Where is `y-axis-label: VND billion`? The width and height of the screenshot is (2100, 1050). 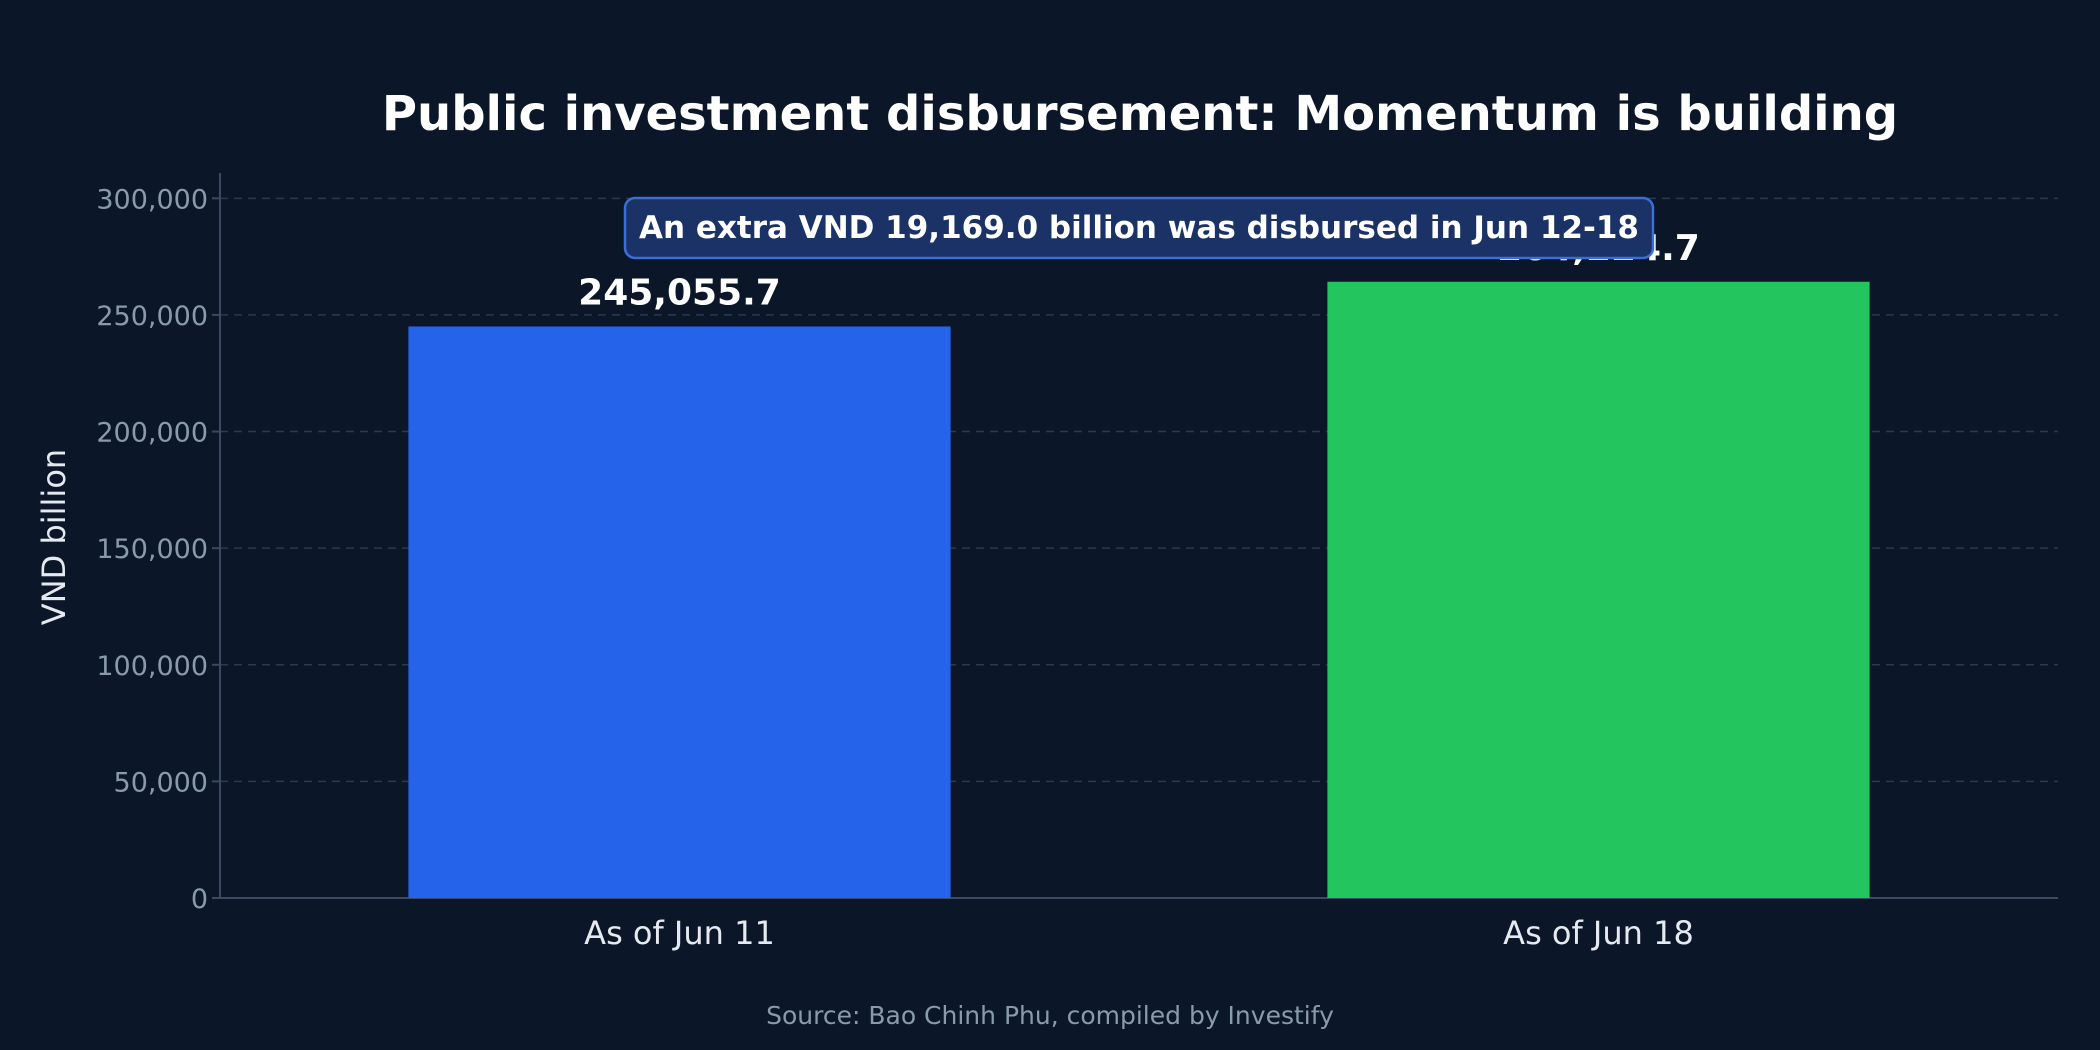 y-axis-label: VND billion is located at coordinates (54, 537).